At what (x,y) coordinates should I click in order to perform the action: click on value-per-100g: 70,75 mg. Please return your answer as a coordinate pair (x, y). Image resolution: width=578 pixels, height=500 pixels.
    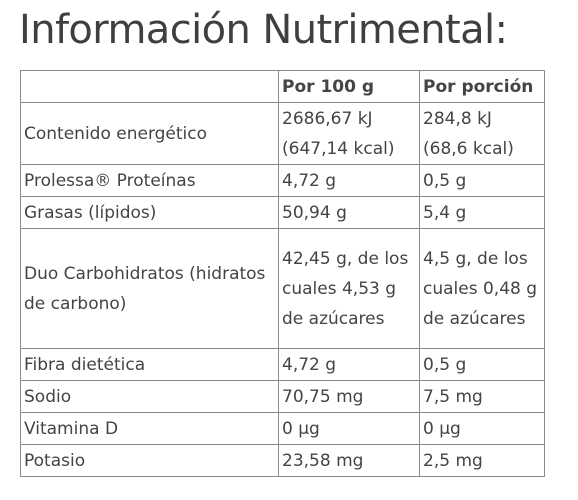
    Looking at the image, I should click on (349, 396).